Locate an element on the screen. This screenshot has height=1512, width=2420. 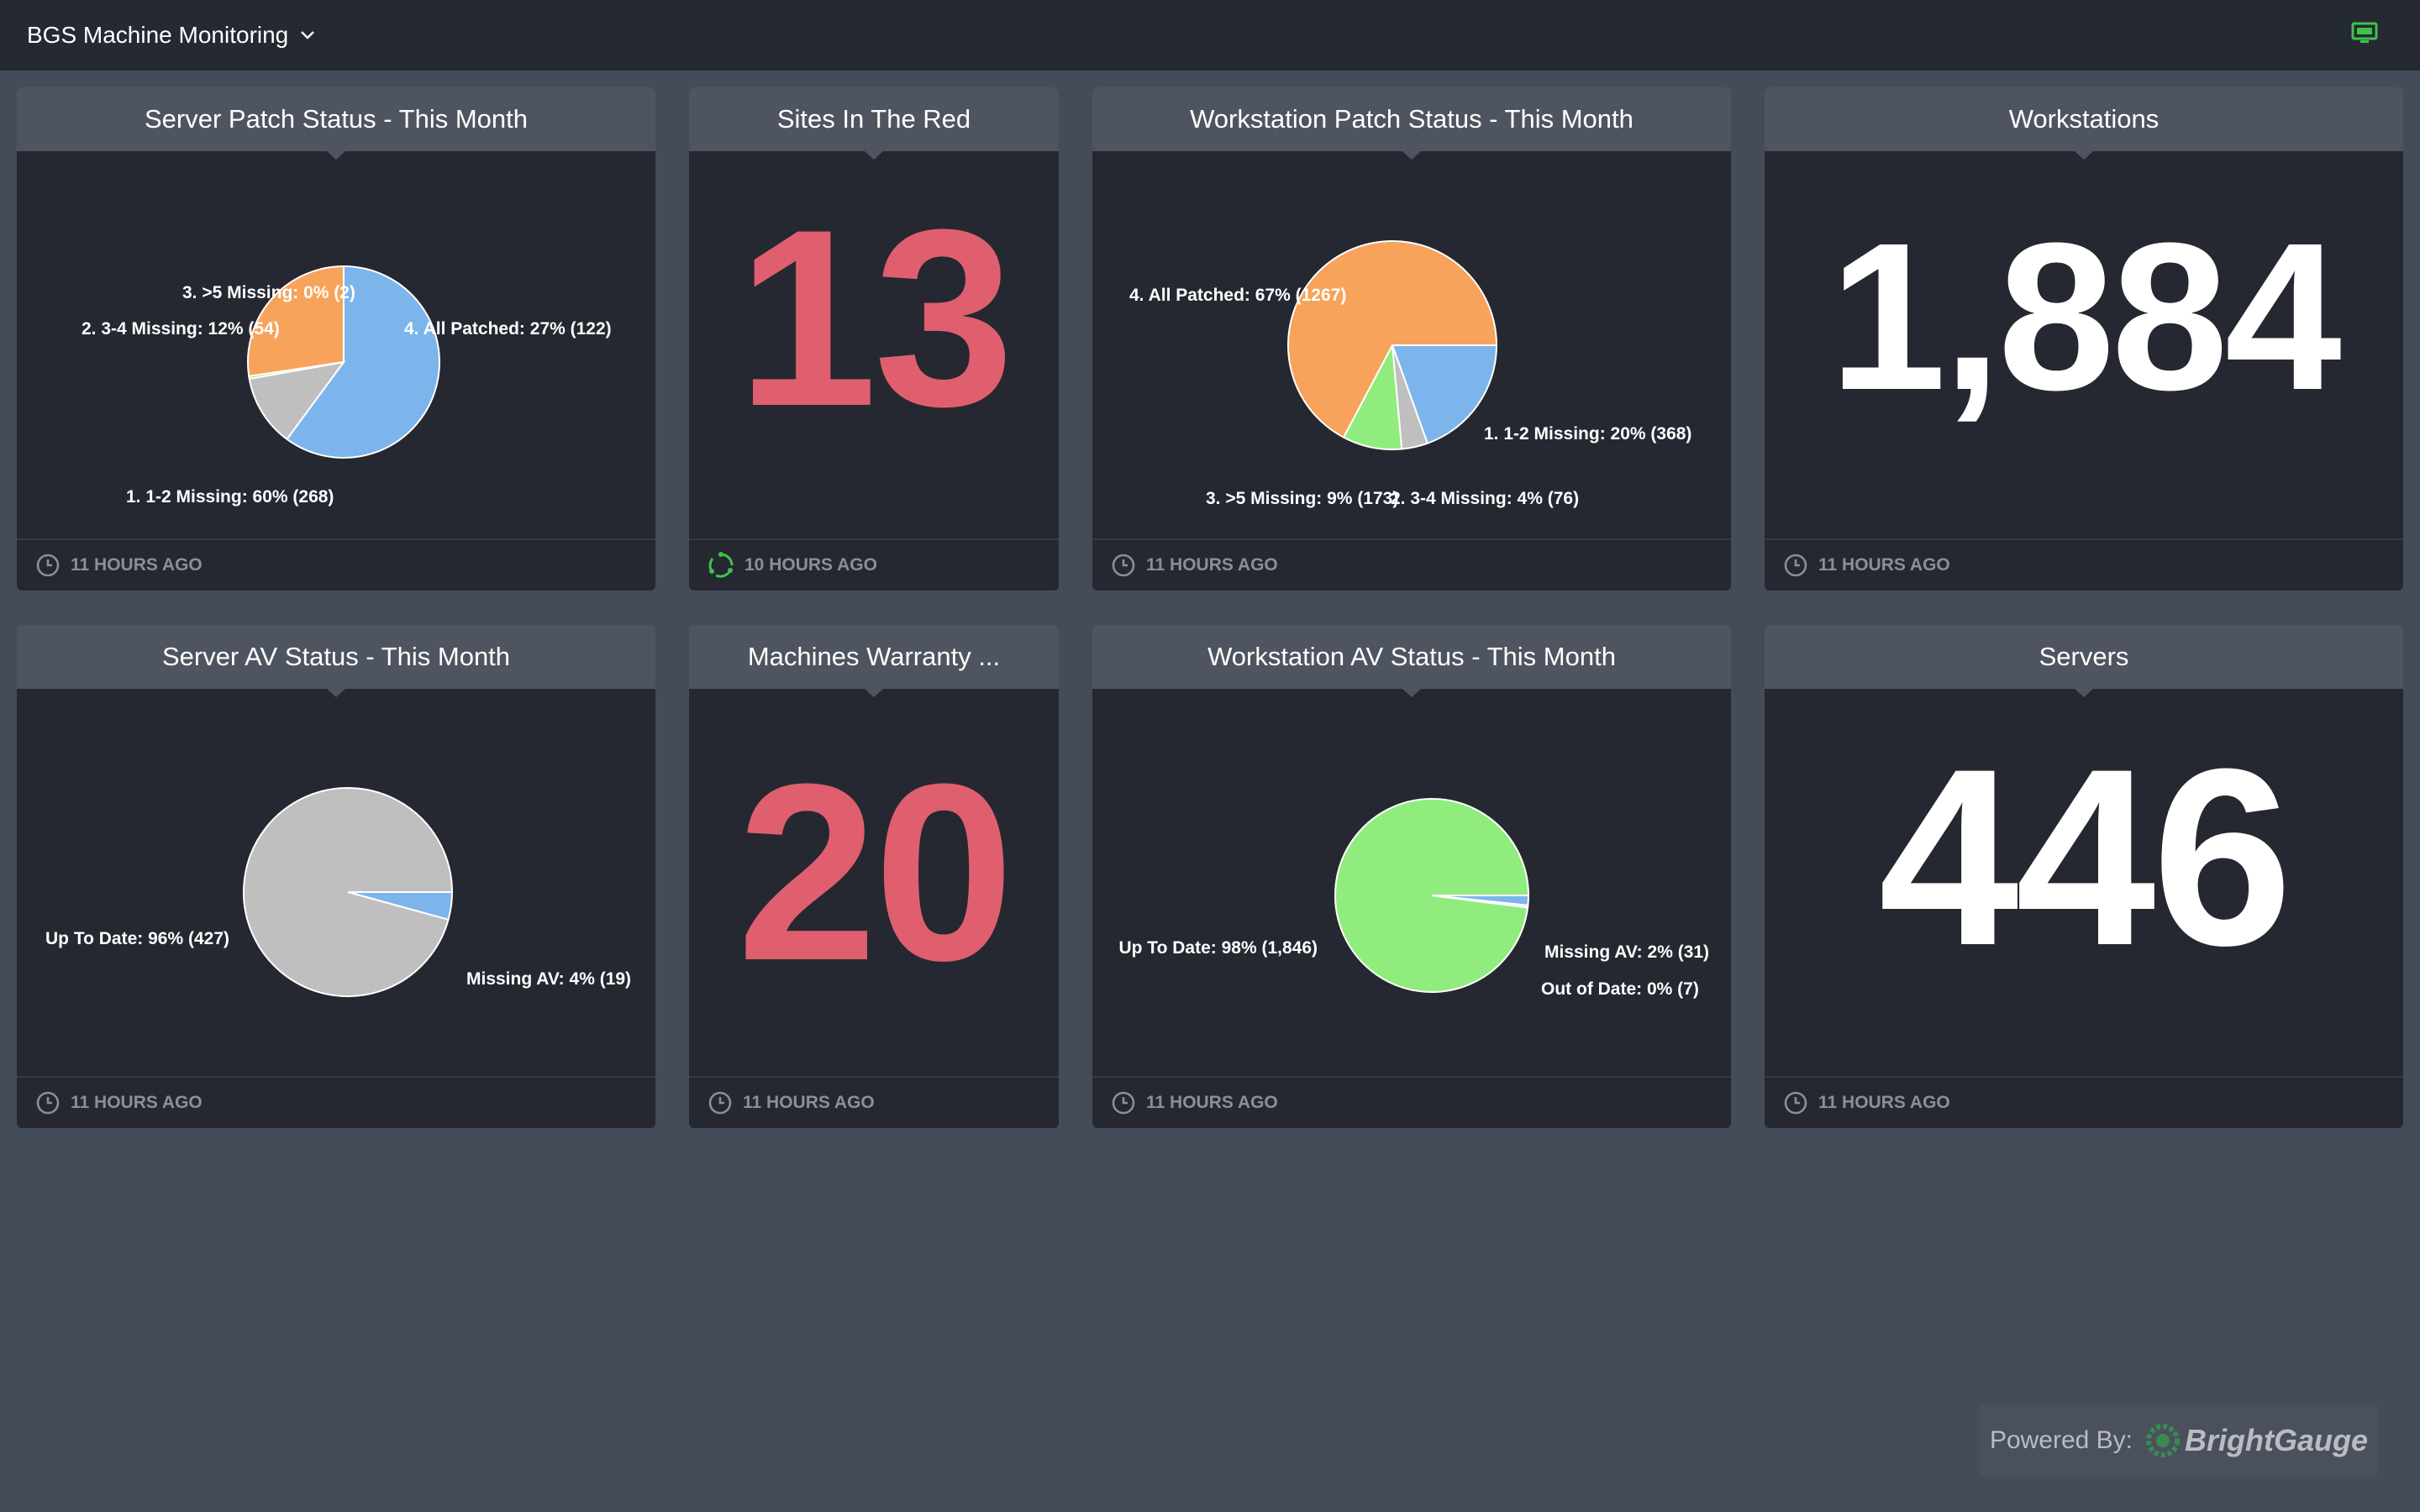
gauge-value: 446 is located at coordinates (2086, 857).